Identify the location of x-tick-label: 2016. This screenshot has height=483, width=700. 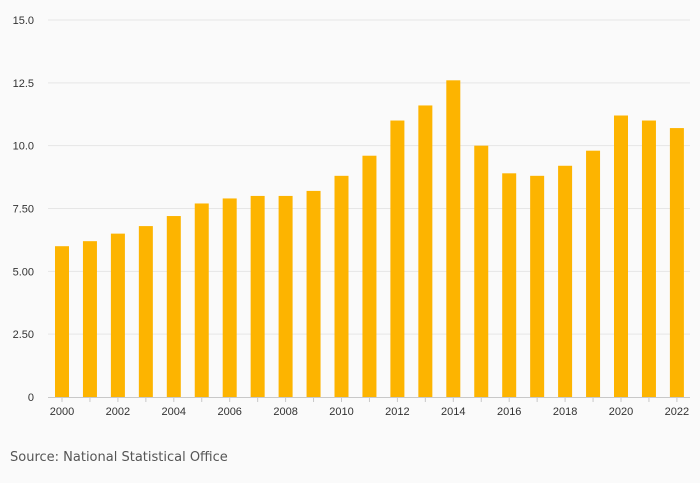
(509, 412).